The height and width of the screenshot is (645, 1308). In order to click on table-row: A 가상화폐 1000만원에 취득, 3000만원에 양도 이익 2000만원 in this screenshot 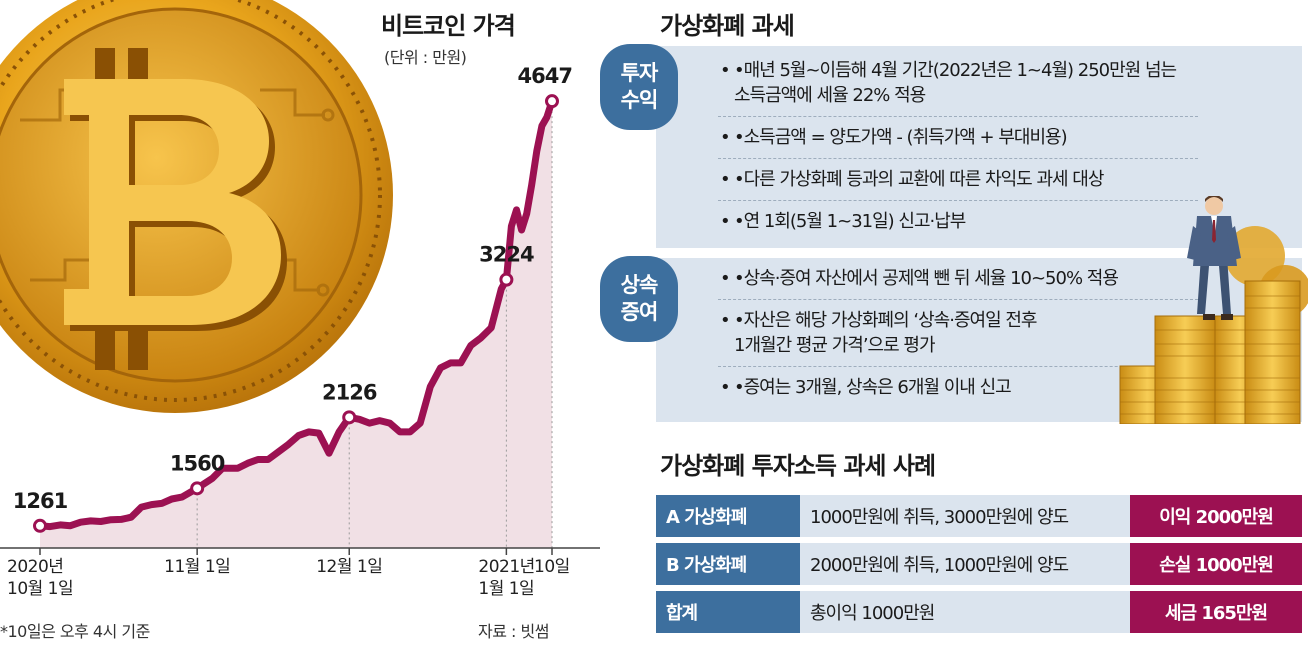, I will do `click(979, 516)`.